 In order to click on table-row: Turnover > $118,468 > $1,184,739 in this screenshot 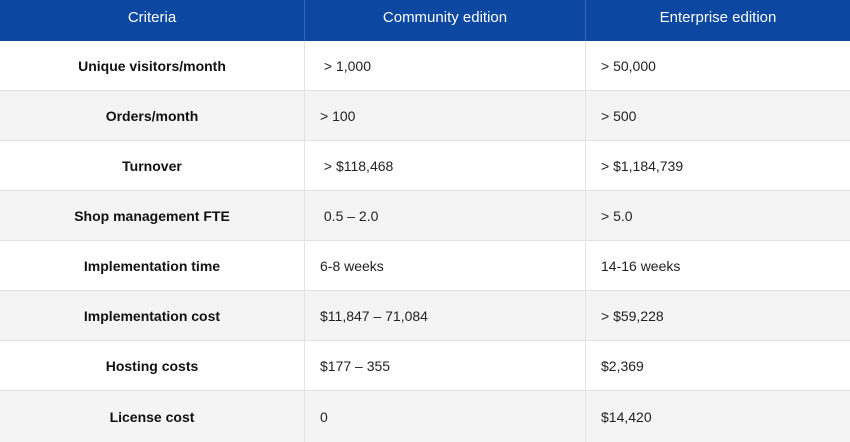, I will do `click(425, 166)`.